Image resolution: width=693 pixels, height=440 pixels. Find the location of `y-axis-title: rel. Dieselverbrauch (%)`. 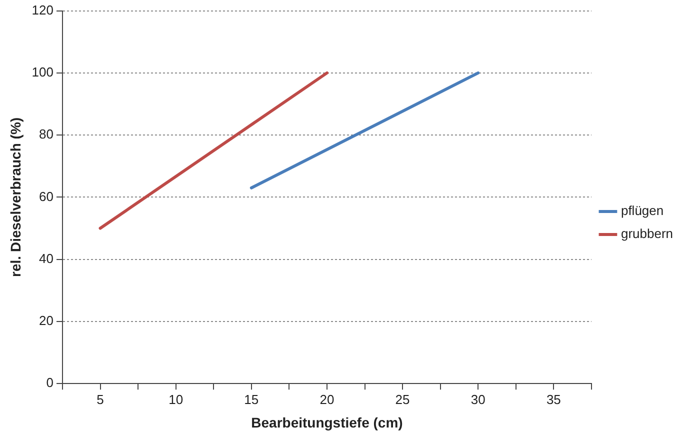

y-axis-title: rel. Dieselverbrauch (%) is located at coordinates (15, 197).